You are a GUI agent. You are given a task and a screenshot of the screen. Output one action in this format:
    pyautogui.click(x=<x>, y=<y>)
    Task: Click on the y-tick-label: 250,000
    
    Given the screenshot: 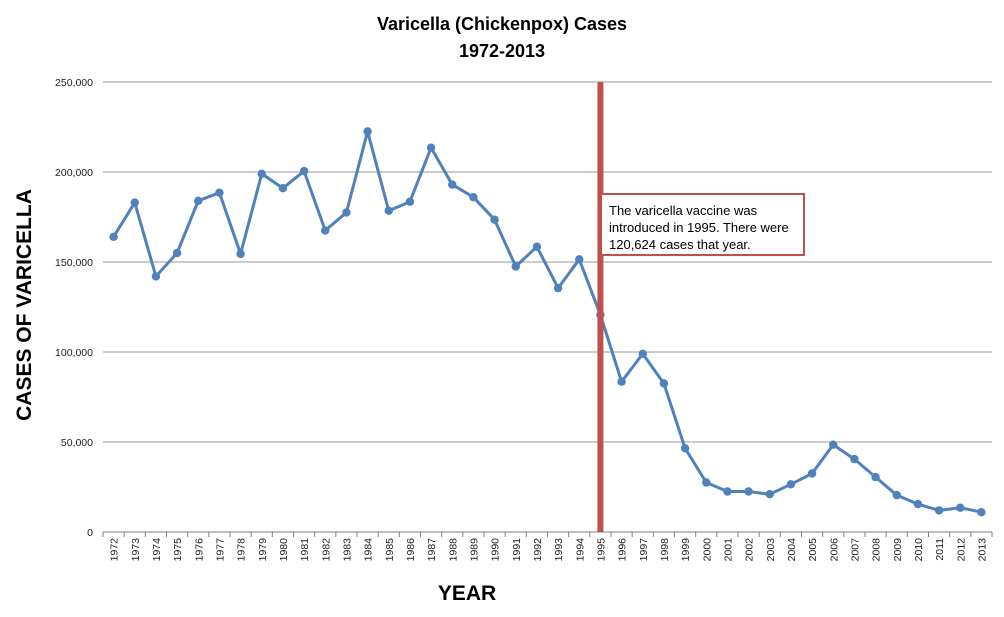 What is the action you would take?
    pyautogui.click(x=74, y=83)
    